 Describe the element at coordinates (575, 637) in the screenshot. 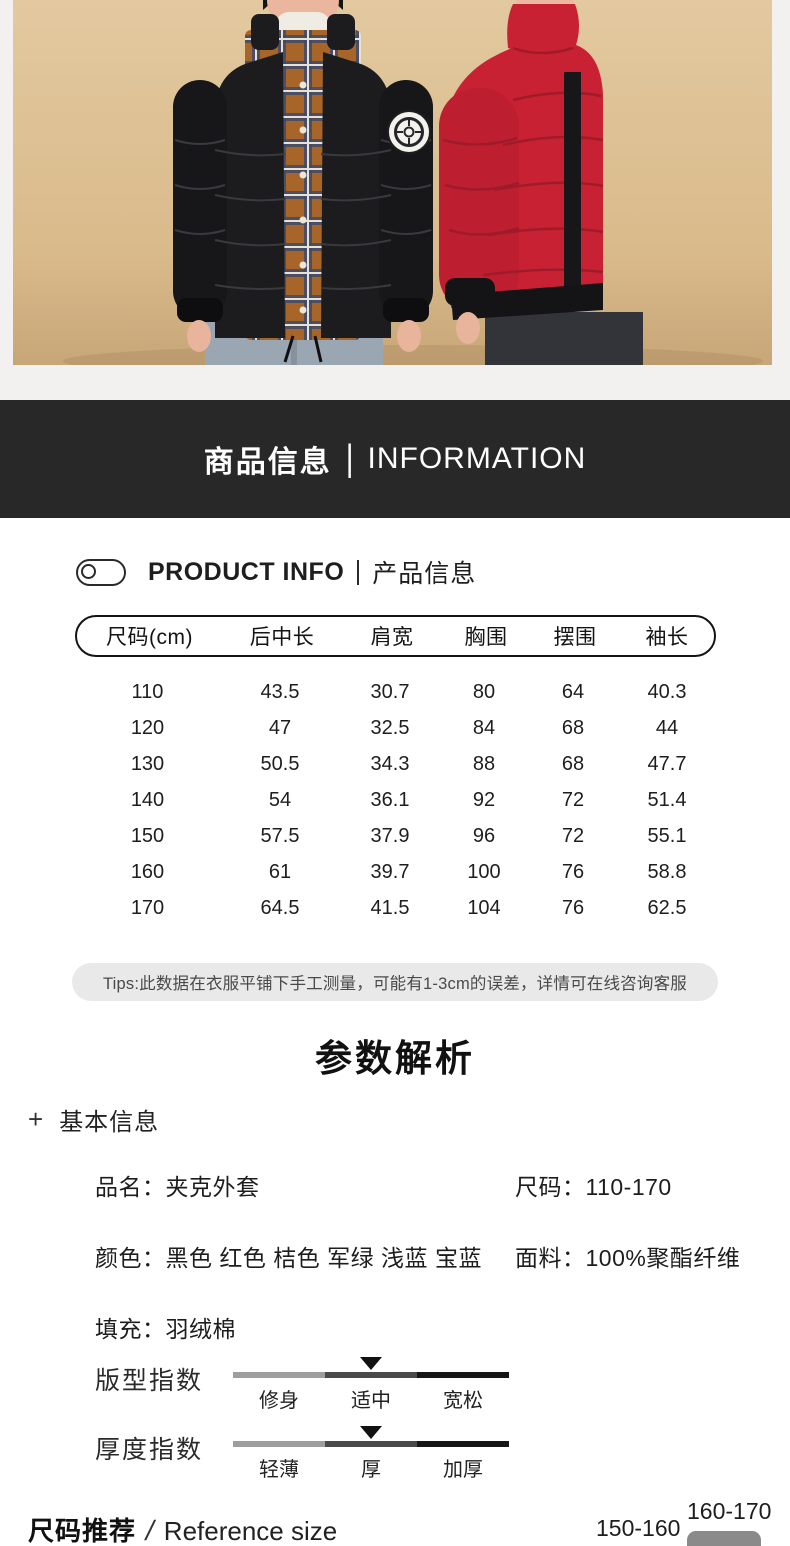

I see `col-header: 摆围` at that location.